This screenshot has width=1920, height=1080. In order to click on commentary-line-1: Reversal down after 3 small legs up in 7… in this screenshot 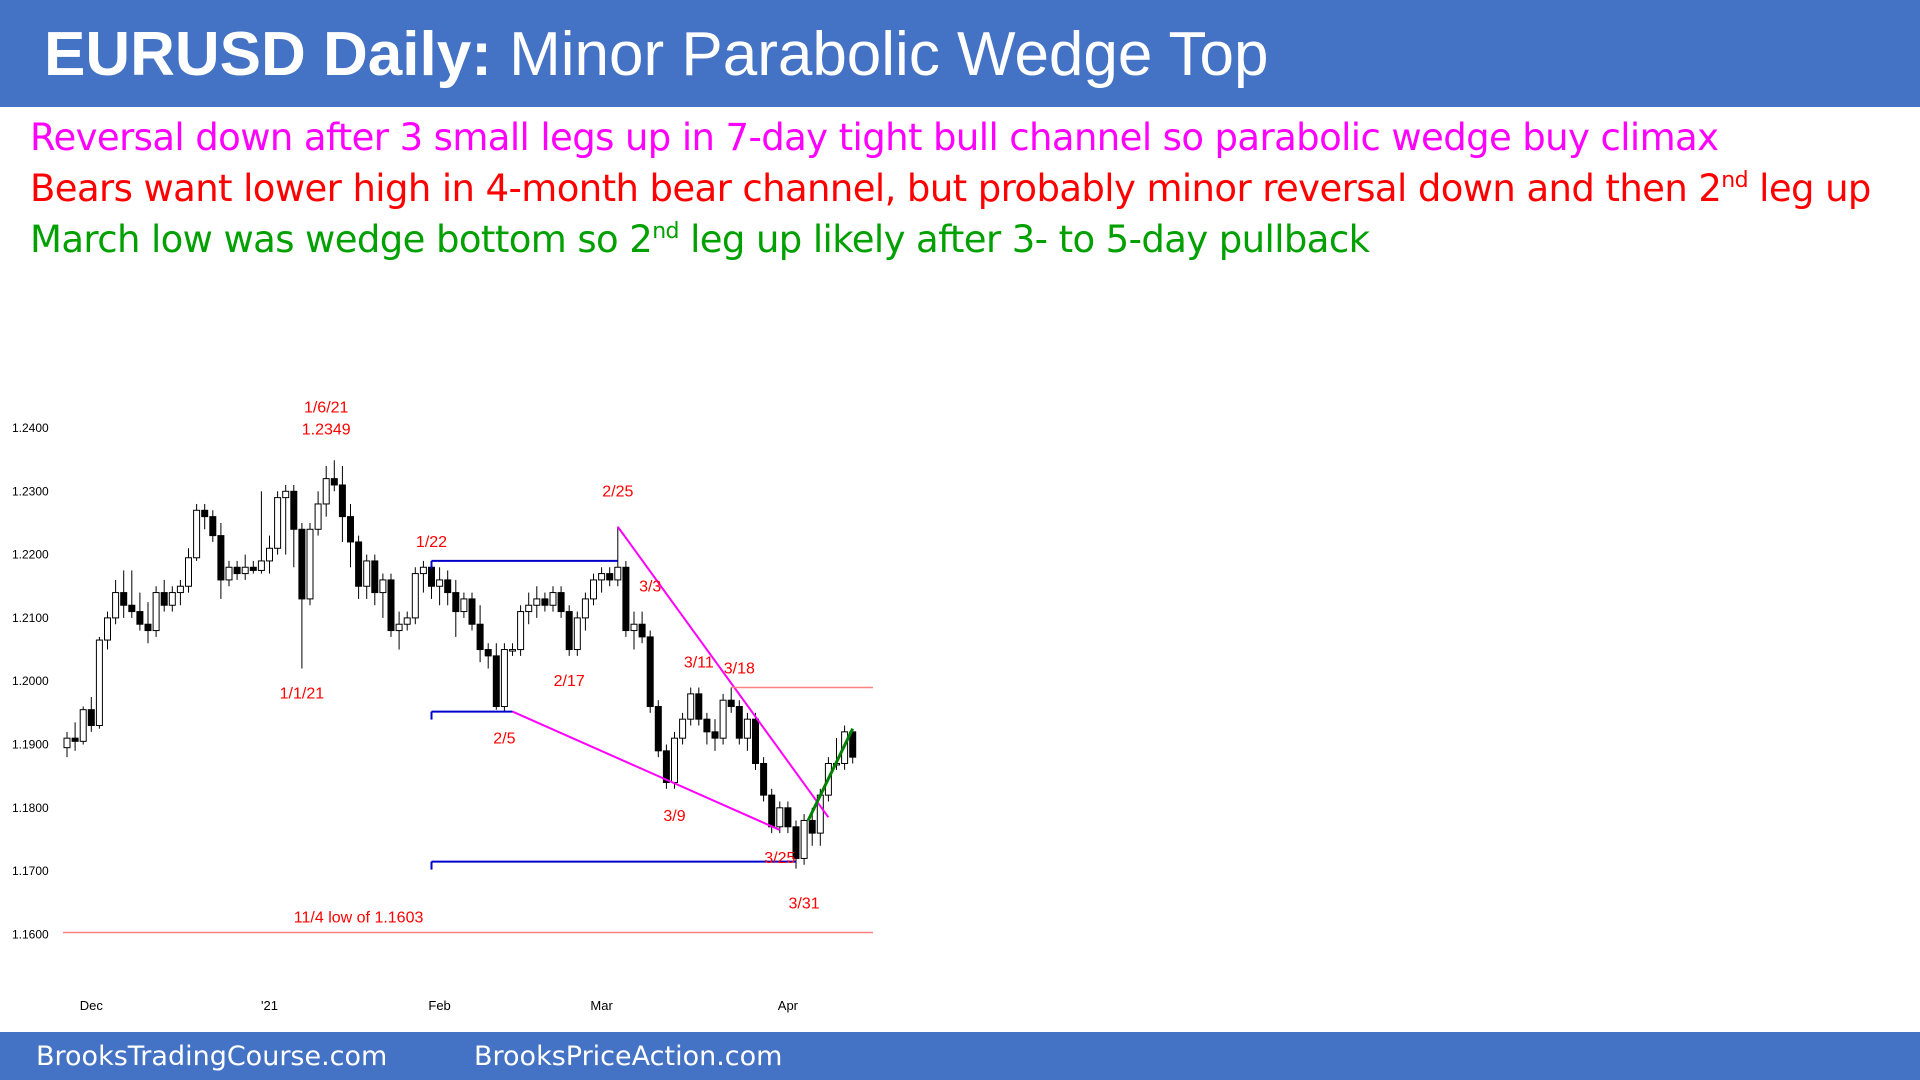, I will do `click(965, 137)`.